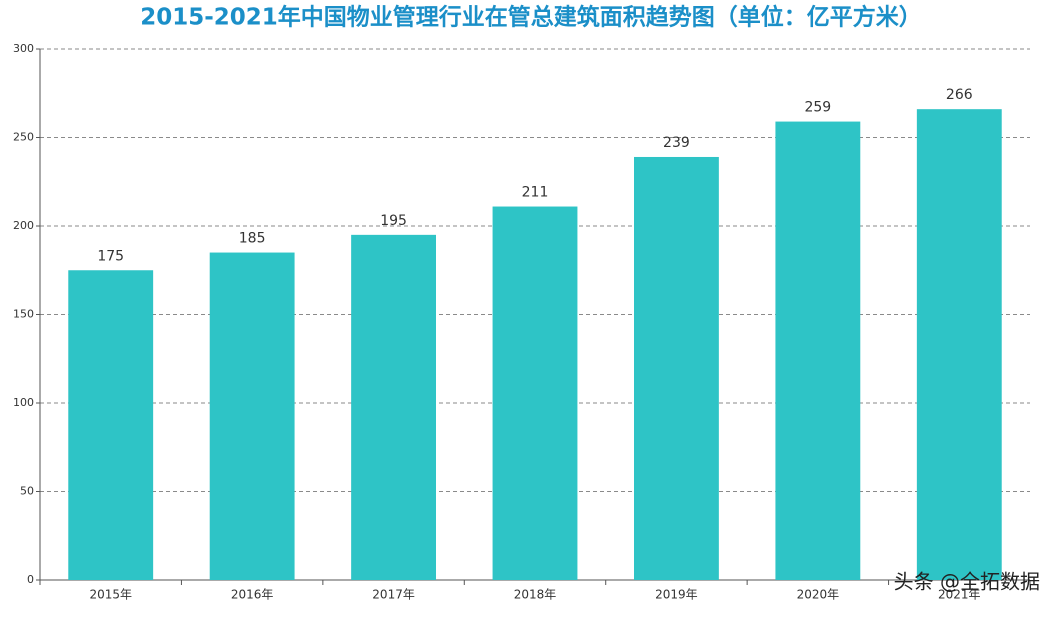 The height and width of the screenshot is (617, 1062). Describe the element at coordinates (393, 595) in the screenshot. I see `x-tick-label: 2017年` at that location.